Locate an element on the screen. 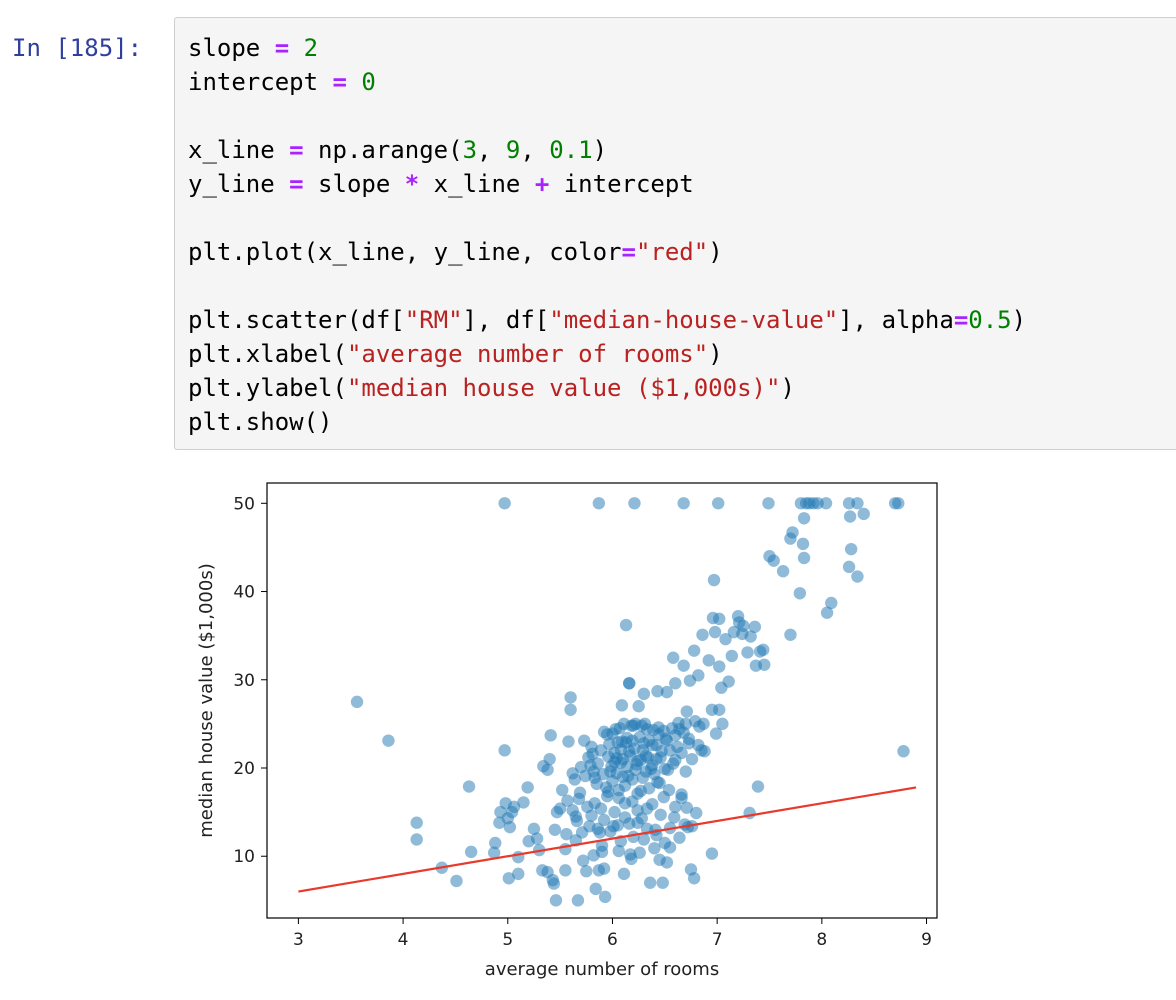  code-token: + is located at coordinates (542, 184).